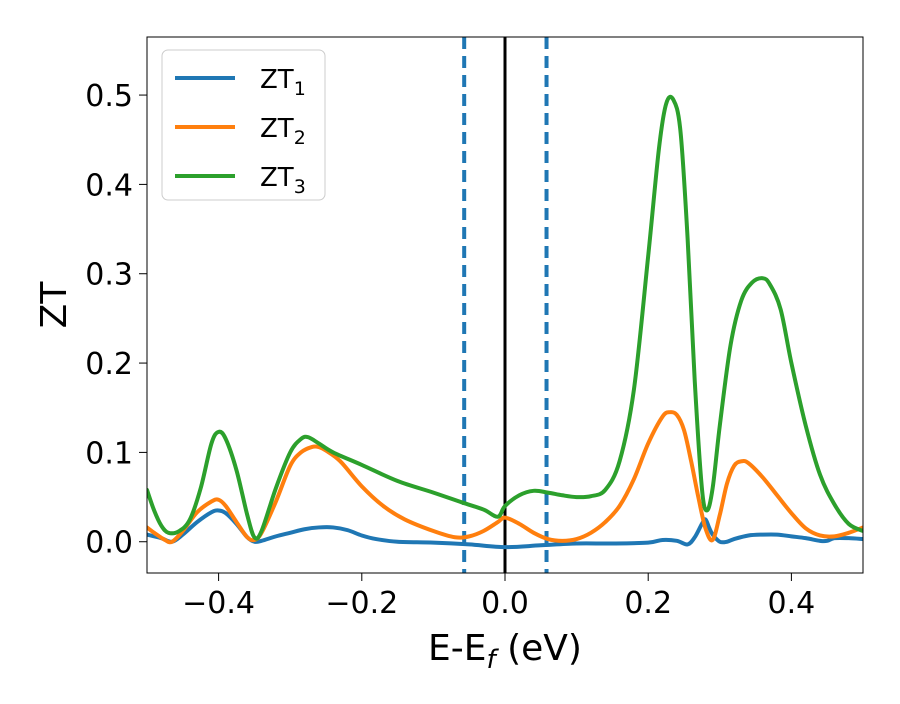  I want to click on legend-box, so click(243, 125).